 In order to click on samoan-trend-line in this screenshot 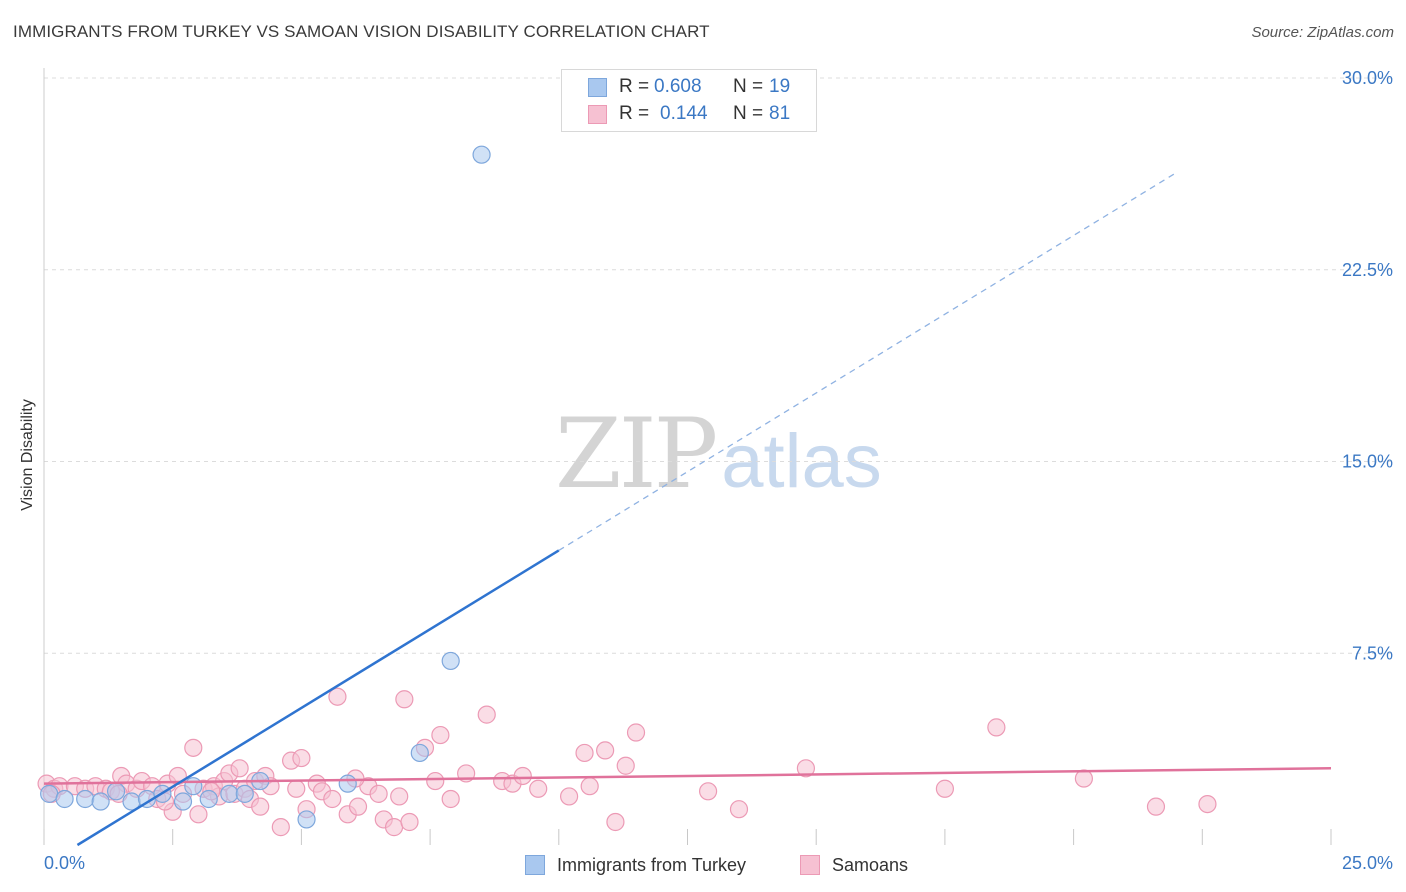, I will do `click(687, 776)`.